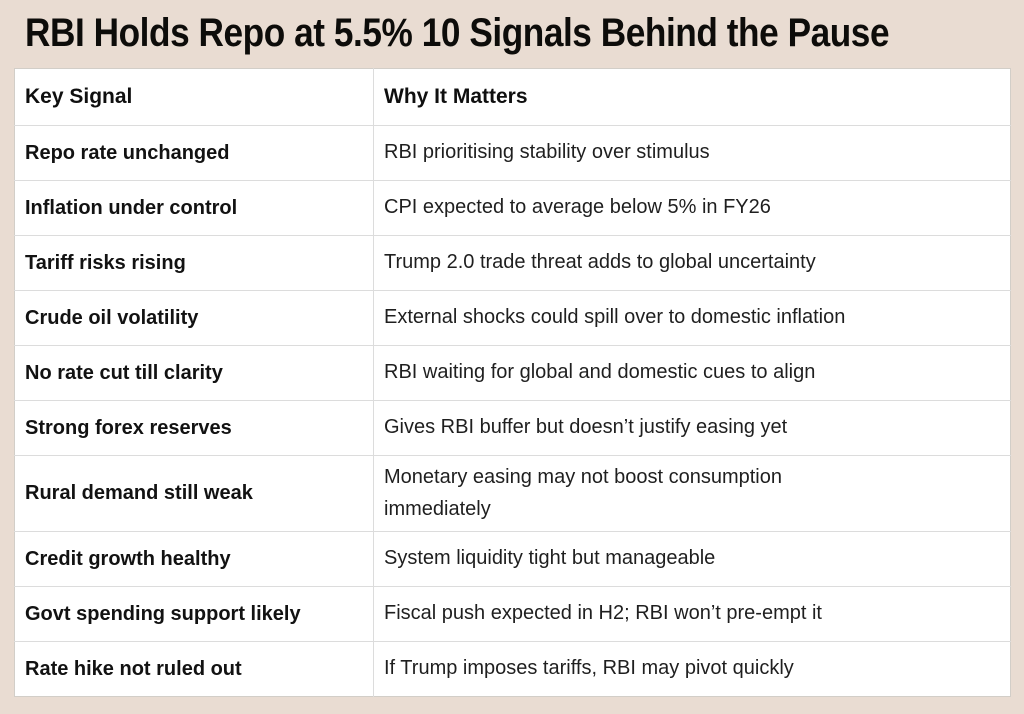  I want to click on why-cell: System liquidity tight but manageable, so click(692, 559).